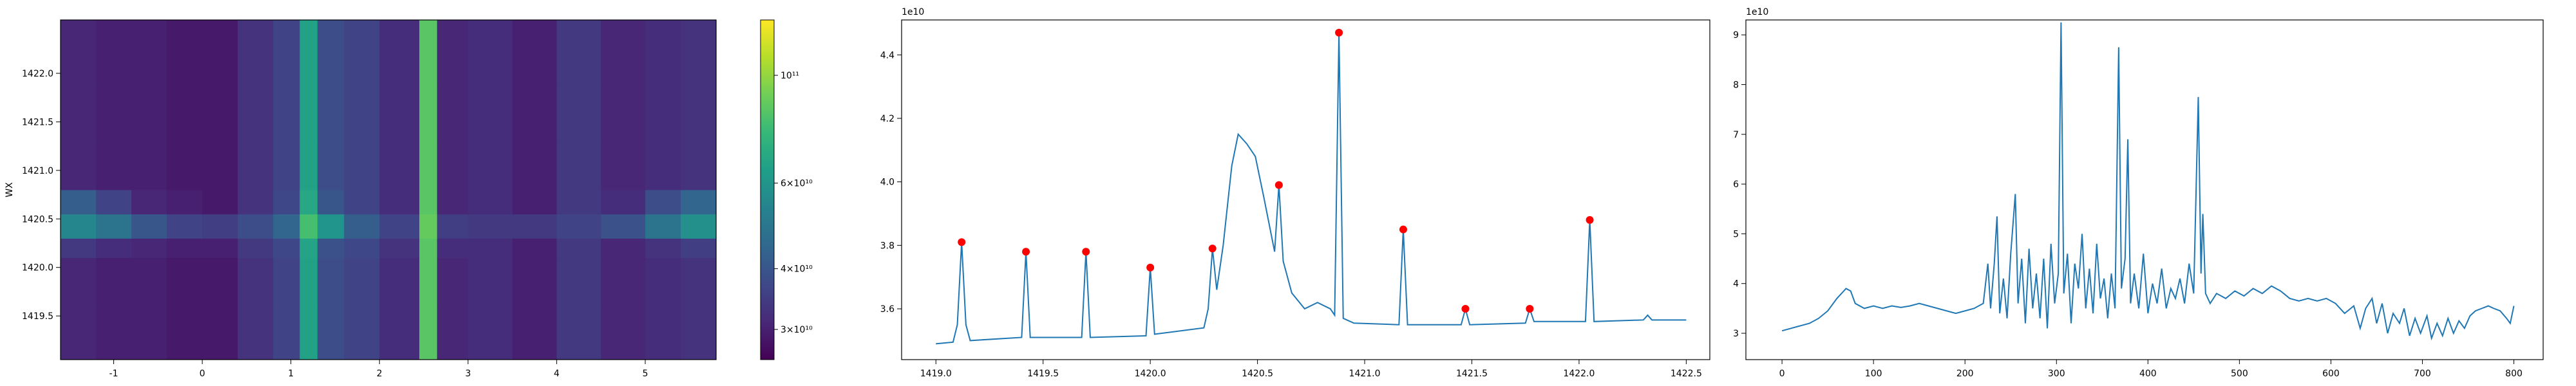 This screenshot has width=2576, height=386. What do you see at coordinates (936, 374) in the screenshot?
I see `x-tick-label: 1419.0` at bounding box center [936, 374].